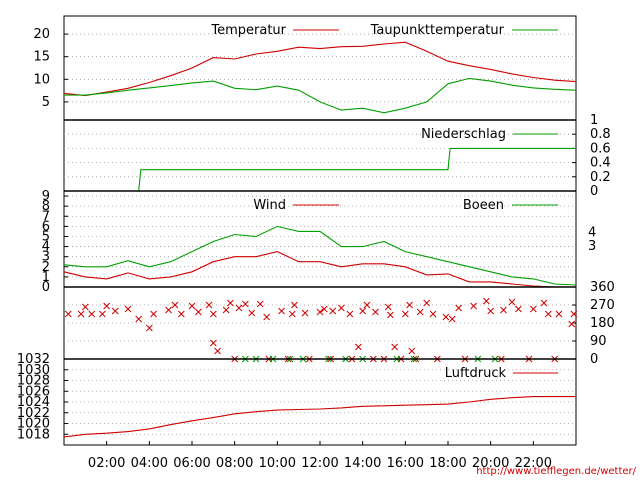 This screenshot has width=640, height=480. What do you see at coordinates (46, 196) in the screenshot?
I see `wind-ytick-label: 9` at bounding box center [46, 196].